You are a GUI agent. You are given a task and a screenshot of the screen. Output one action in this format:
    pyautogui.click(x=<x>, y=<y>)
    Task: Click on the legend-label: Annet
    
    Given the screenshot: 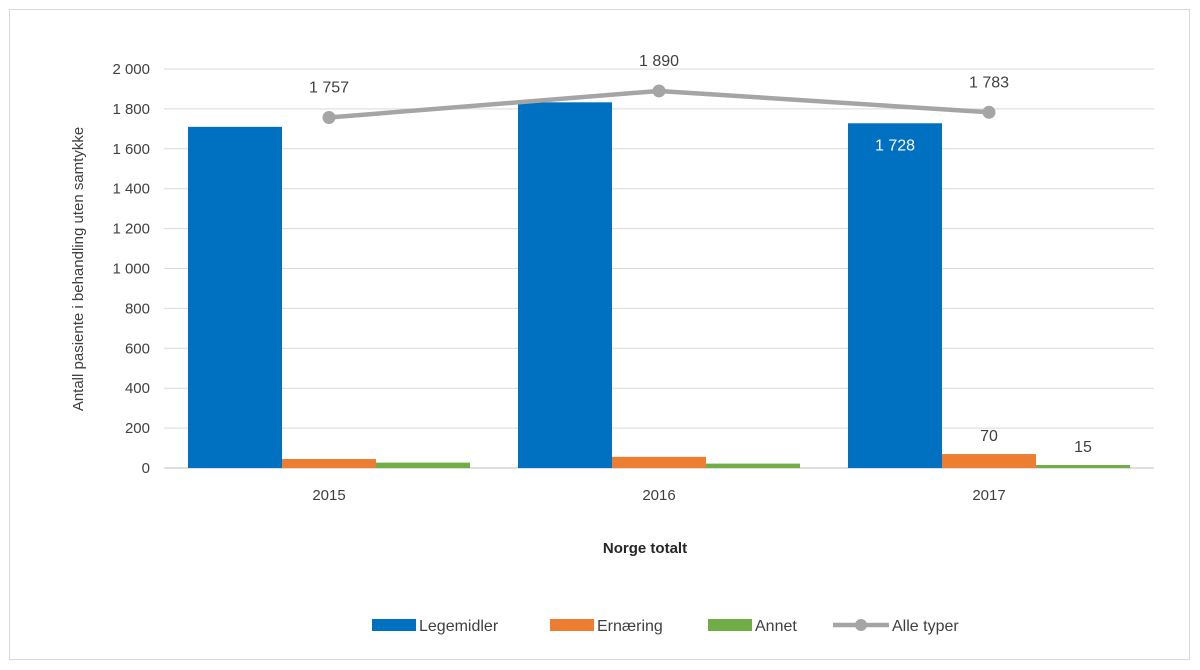 What is the action you would take?
    pyautogui.click(x=776, y=626)
    